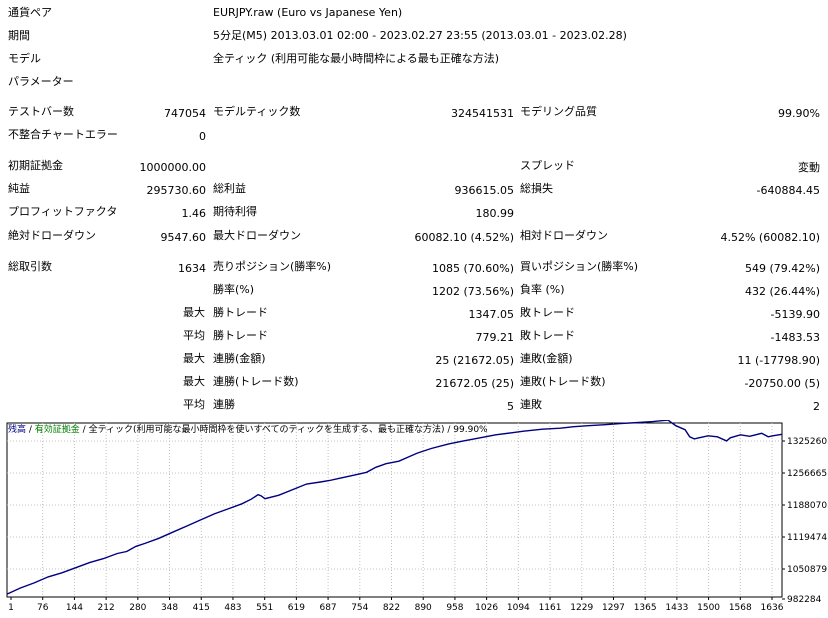 The image size is (828, 618). What do you see at coordinates (495, 213) in the screenshot?
I see `payoff-value: 180.99` at bounding box center [495, 213].